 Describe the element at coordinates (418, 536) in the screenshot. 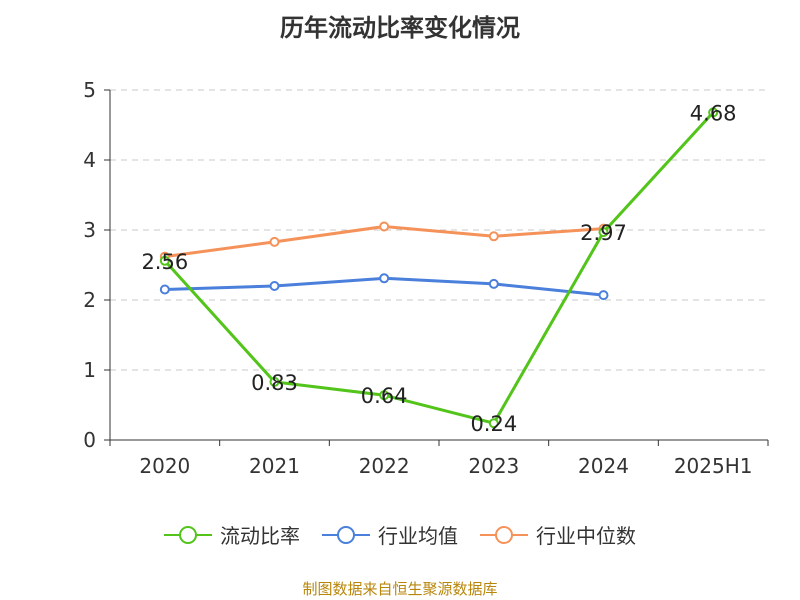

I see `legend-label: 行业均值` at that location.